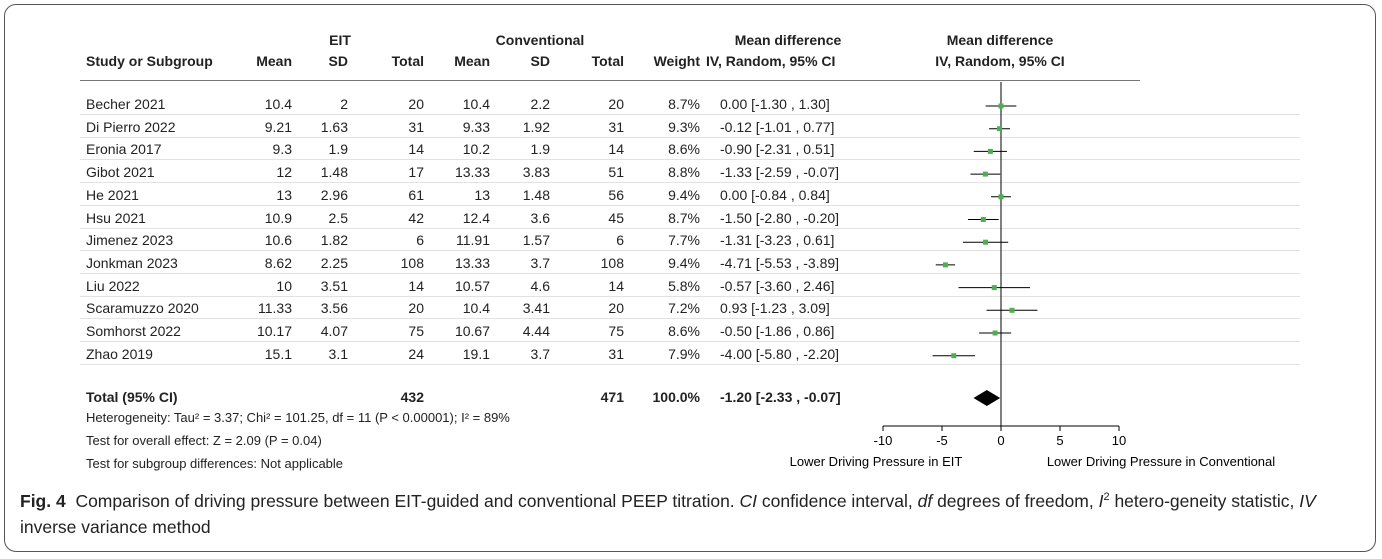  I want to click on left-direction-label: Lower Driving Pressure in EIT, so click(876, 461).